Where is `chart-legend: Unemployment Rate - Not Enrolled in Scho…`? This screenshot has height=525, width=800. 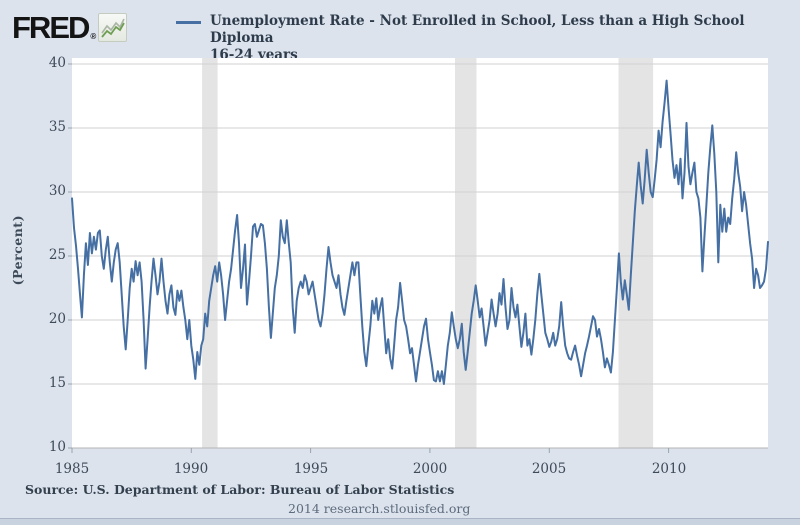 chart-legend: Unemployment Rate - Not Enrolled in Scho… is located at coordinates (463, 38).